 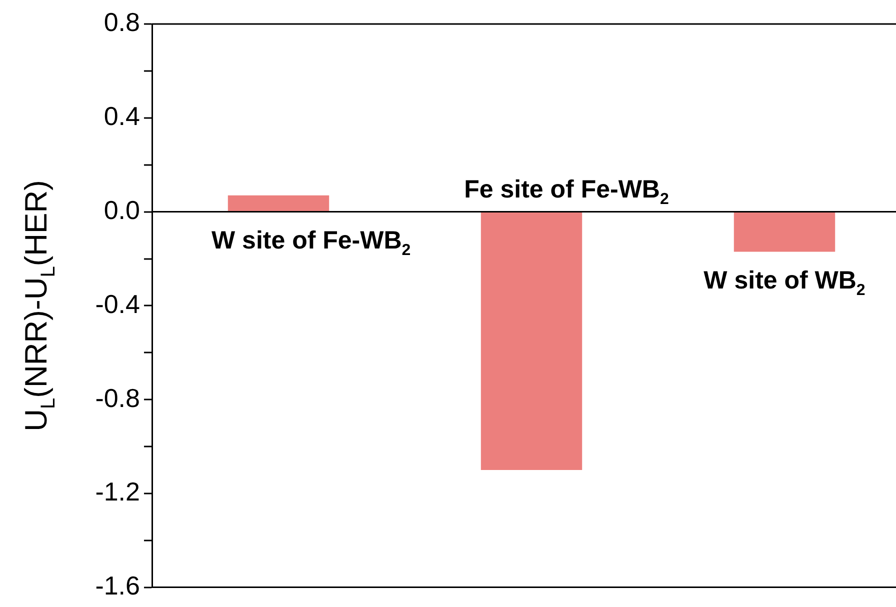 I want to click on y-axis-title: UL(NRR)-UL(HER), so click(x=39, y=306).